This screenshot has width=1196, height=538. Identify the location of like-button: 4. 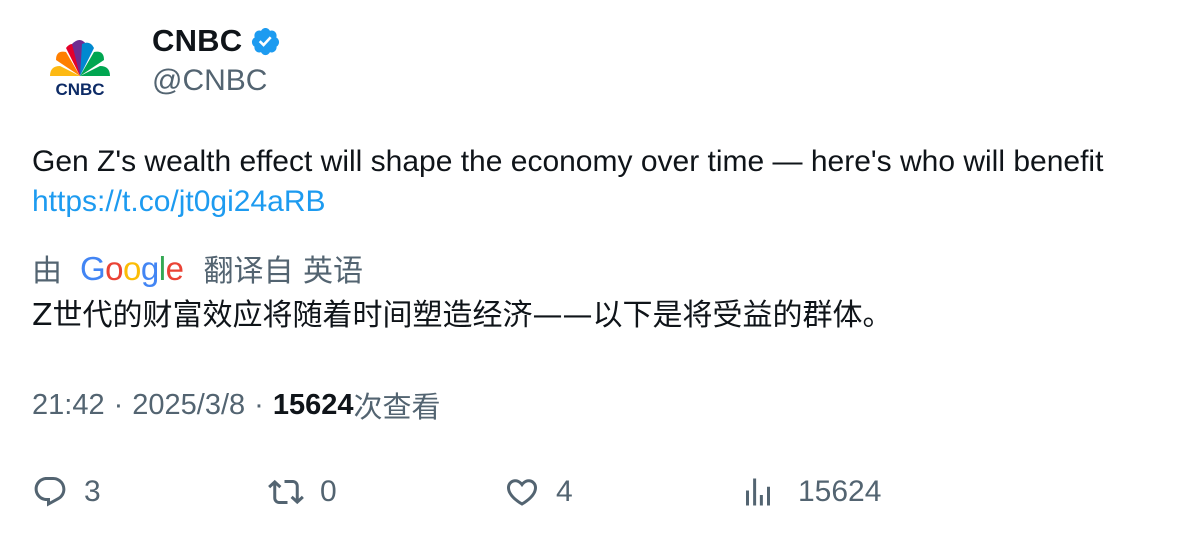
(538, 492).